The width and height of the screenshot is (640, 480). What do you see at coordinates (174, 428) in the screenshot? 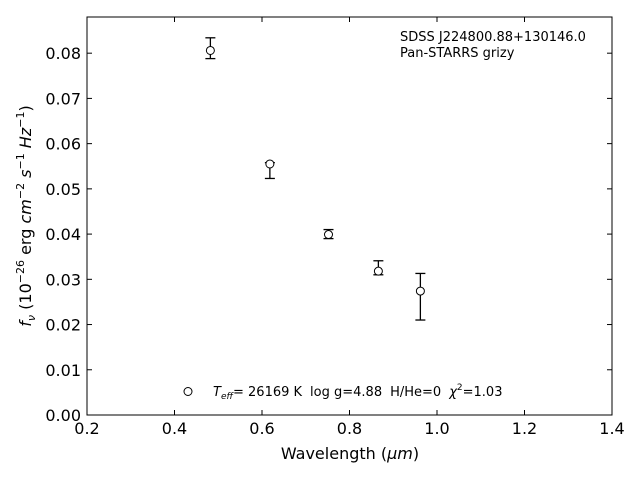
I see `x-tick-label: 0.4` at bounding box center [174, 428].